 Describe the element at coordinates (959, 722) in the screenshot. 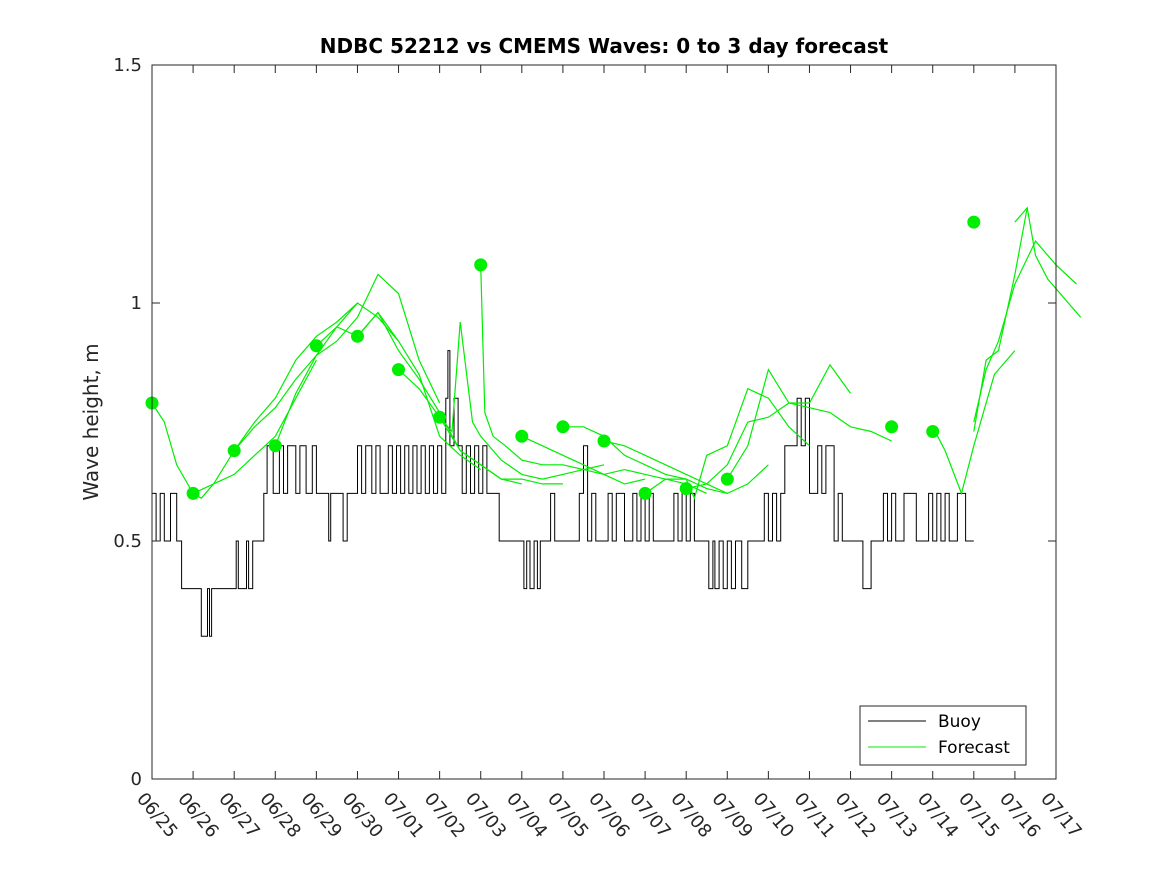

I see `legend-buoy-label: Buoy` at that location.